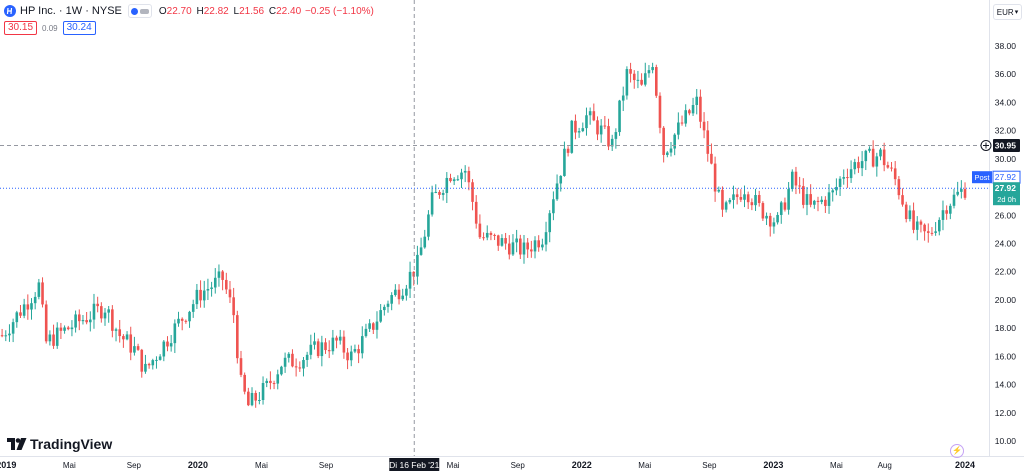  Describe the element at coordinates (339, 11) in the screenshot. I see `change-value: −0.25 (−1.10%)` at that location.